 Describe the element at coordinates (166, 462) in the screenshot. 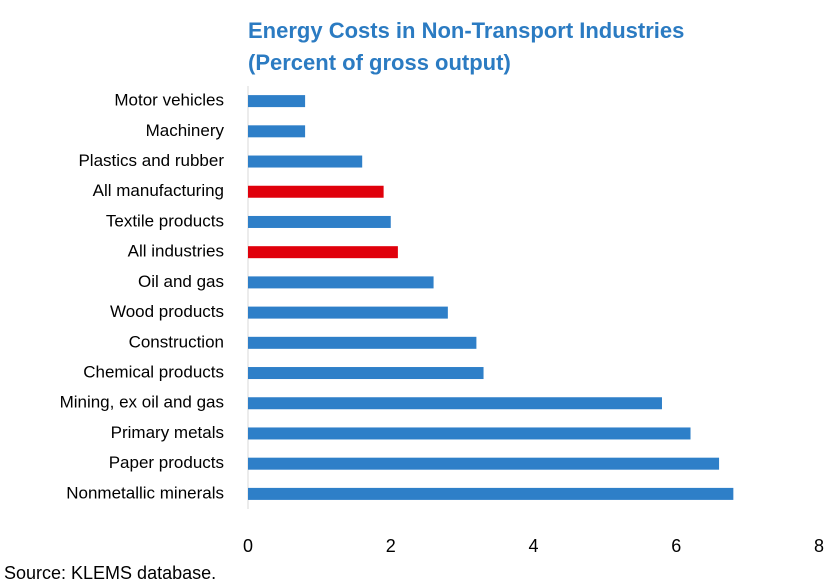

I see `y-tick-label: Paper products` at that location.